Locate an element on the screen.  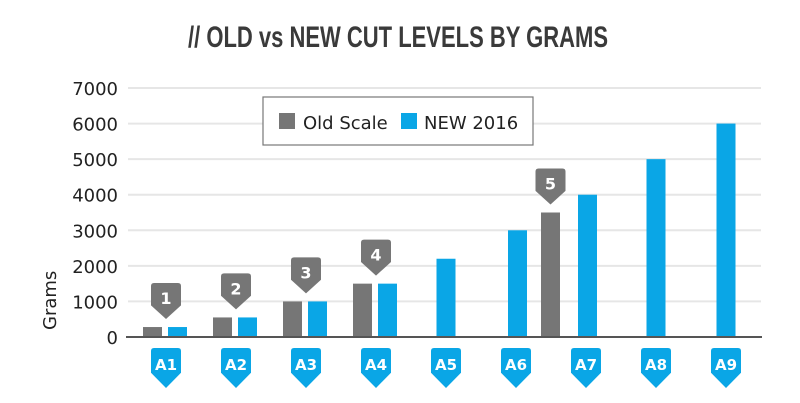
old-level-label: 1 is located at coordinates (165, 298).